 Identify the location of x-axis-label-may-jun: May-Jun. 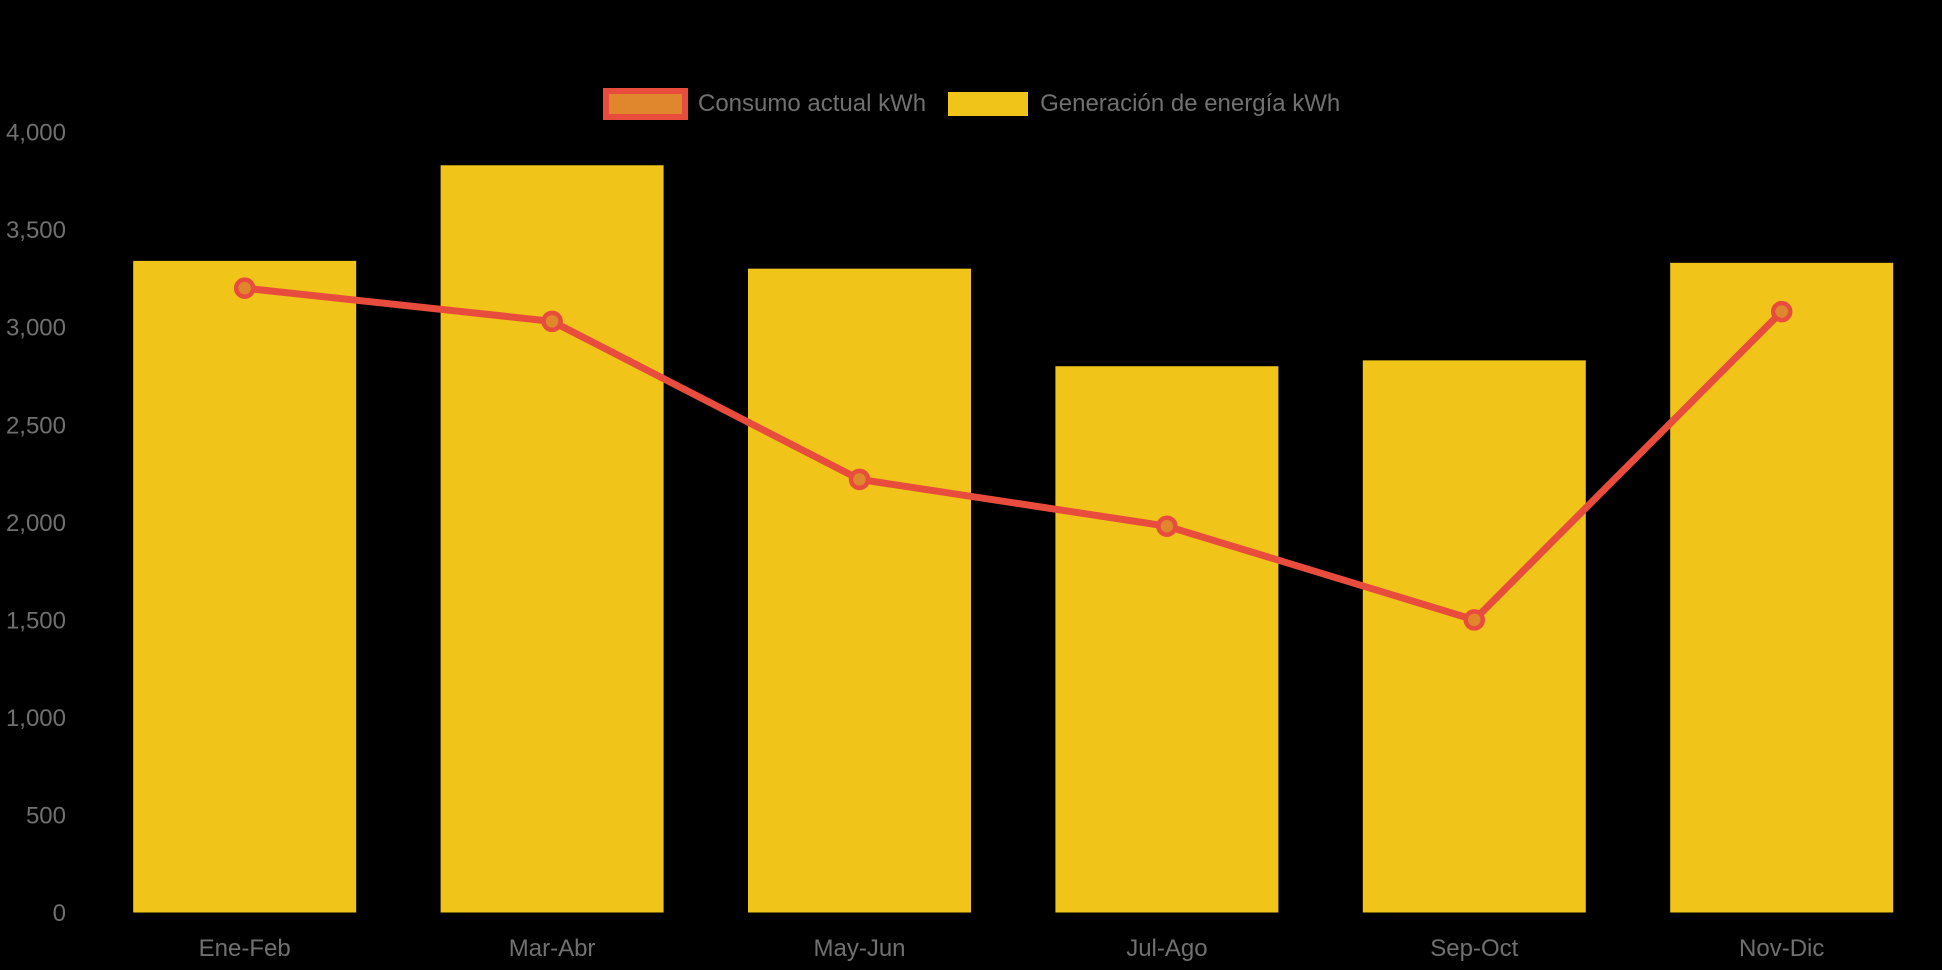
(859, 948).